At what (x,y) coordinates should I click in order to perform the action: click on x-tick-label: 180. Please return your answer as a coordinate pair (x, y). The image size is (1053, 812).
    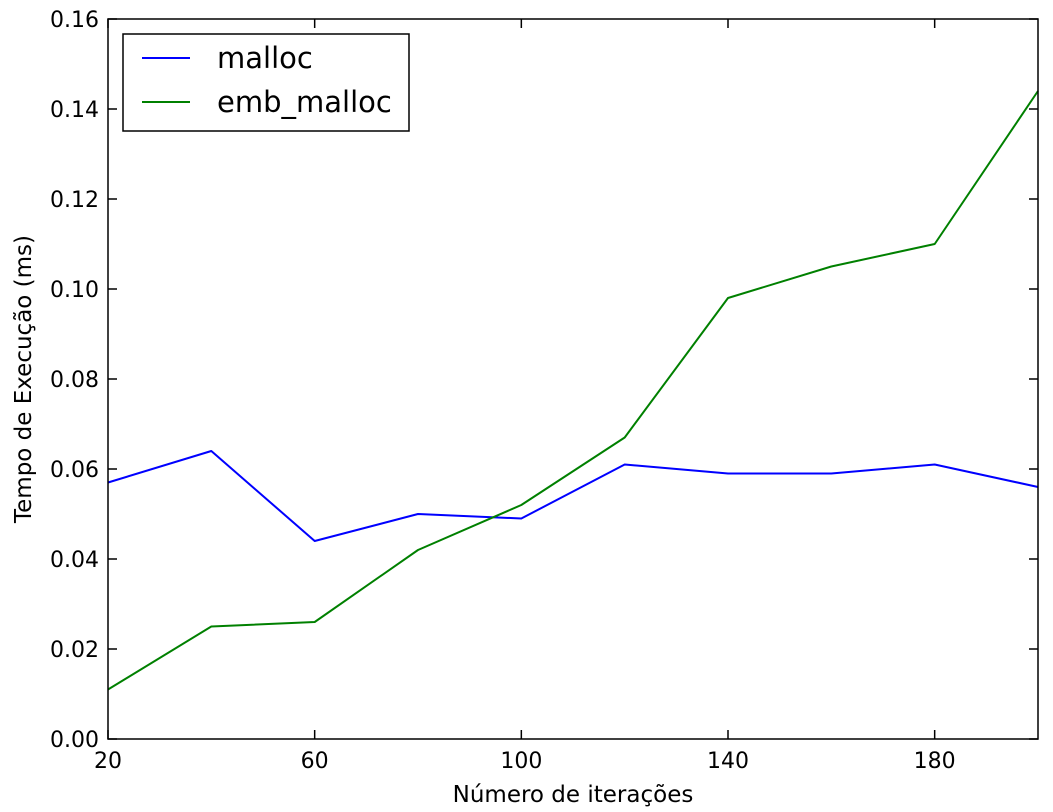
    Looking at the image, I should click on (935, 761).